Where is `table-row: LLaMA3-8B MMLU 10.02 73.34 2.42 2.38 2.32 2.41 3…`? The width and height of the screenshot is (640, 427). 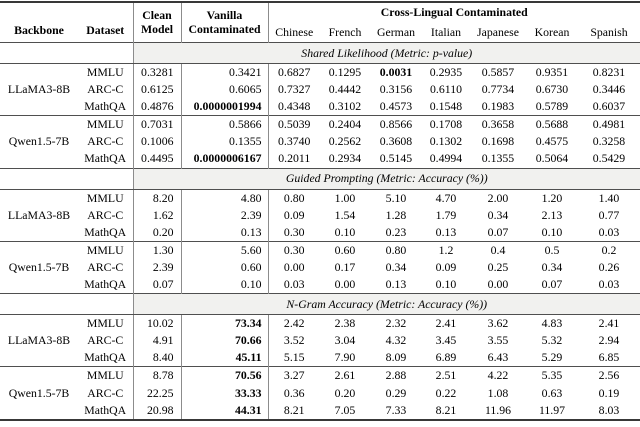 table-row: LLaMA3-8B MMLU 10.02 73.34 2.42 2.38 2.32 2.41 3… is located at coordinates (320, 340).